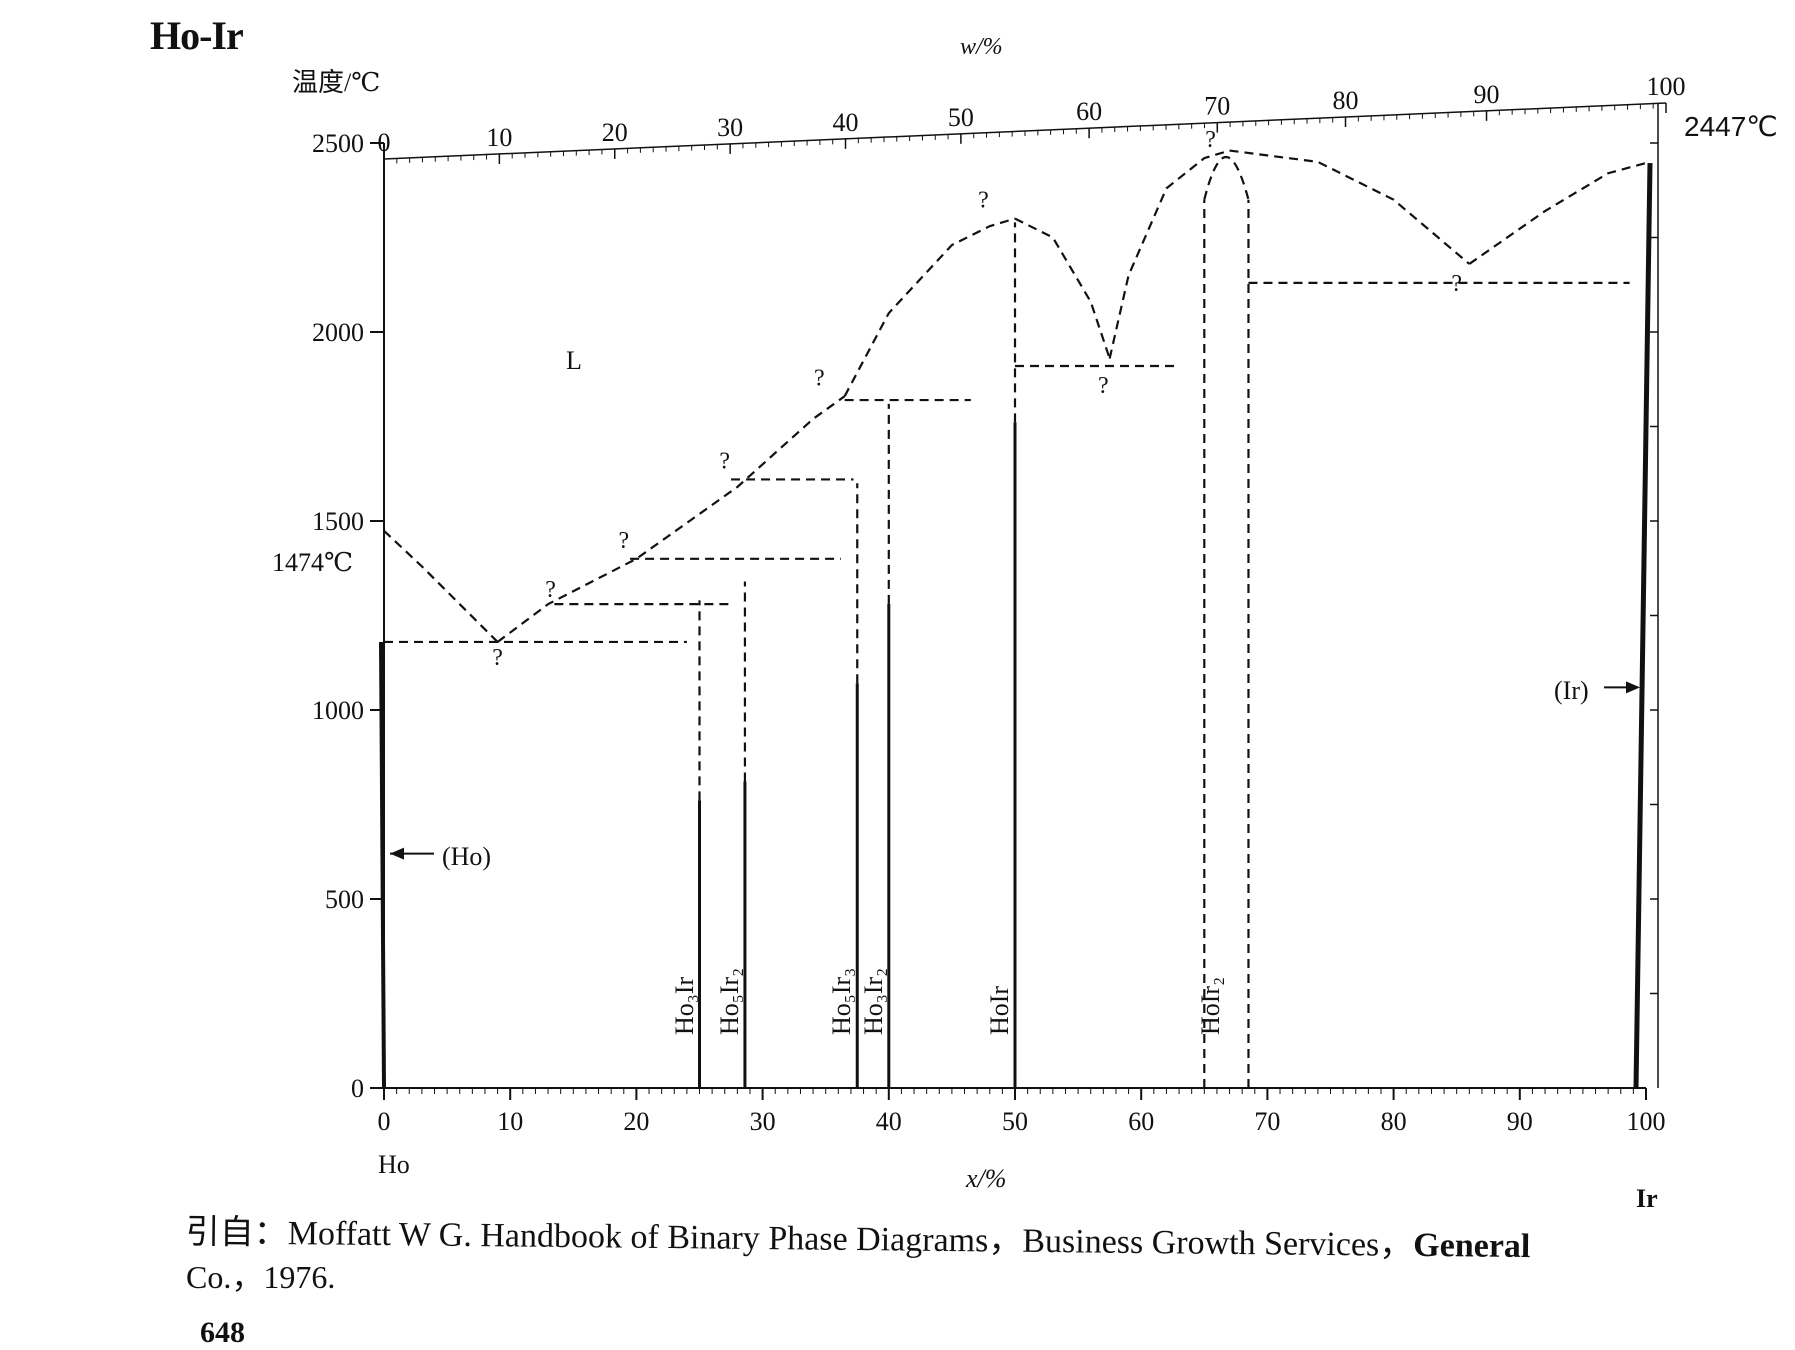 This screenshot has height=1350, width=1795. Describe the element at coordinates (1666, 86) in the screenshot. I see `w-tick-label: 100` at that location.